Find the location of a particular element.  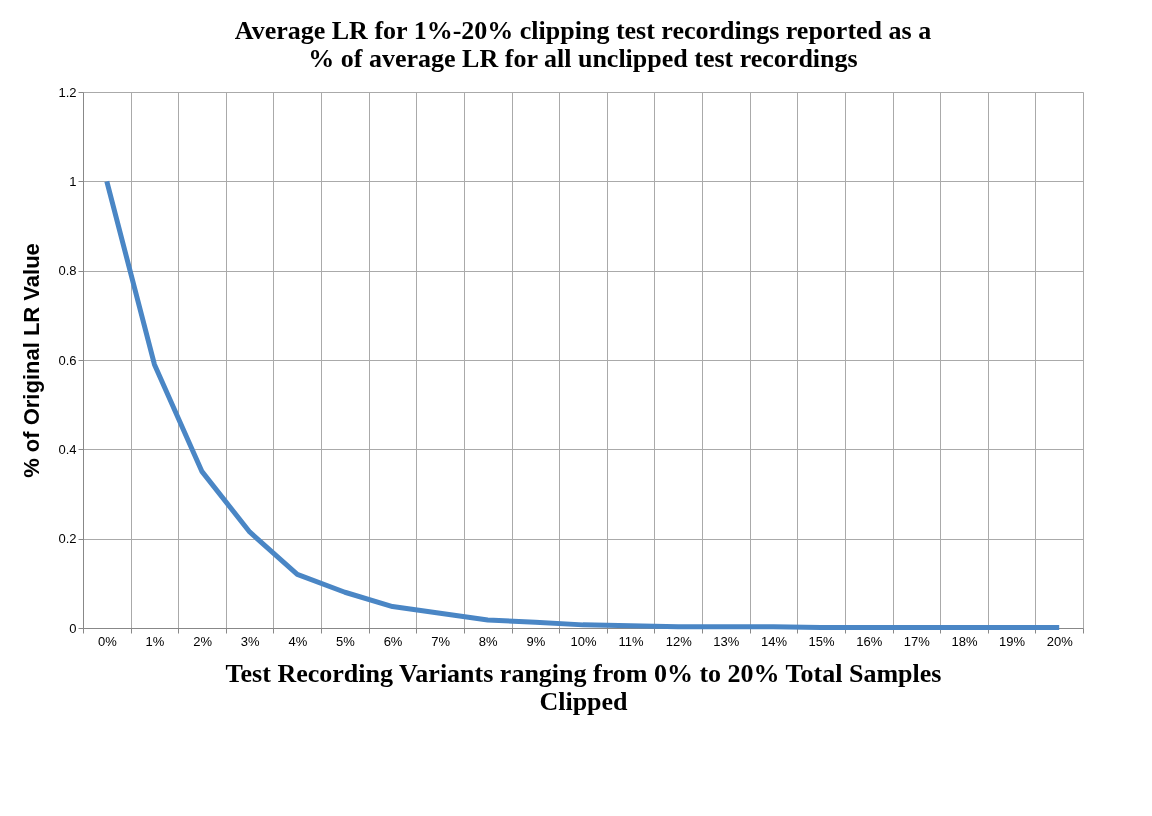

x-tick-label: 20% is located at coordinates (1060, 641).